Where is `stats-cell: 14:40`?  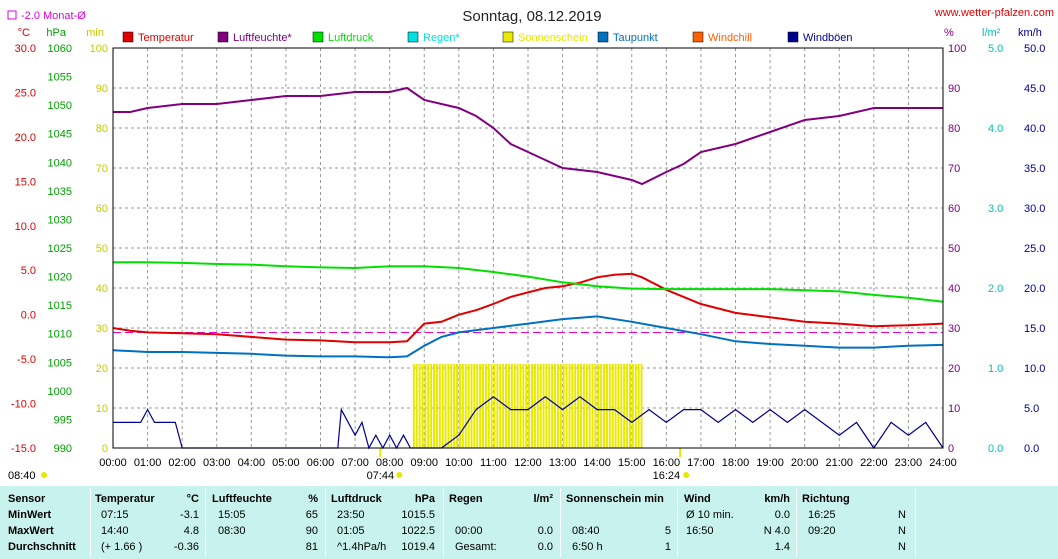
stats-cell: 14:40 is located at coordinates (115, 531).